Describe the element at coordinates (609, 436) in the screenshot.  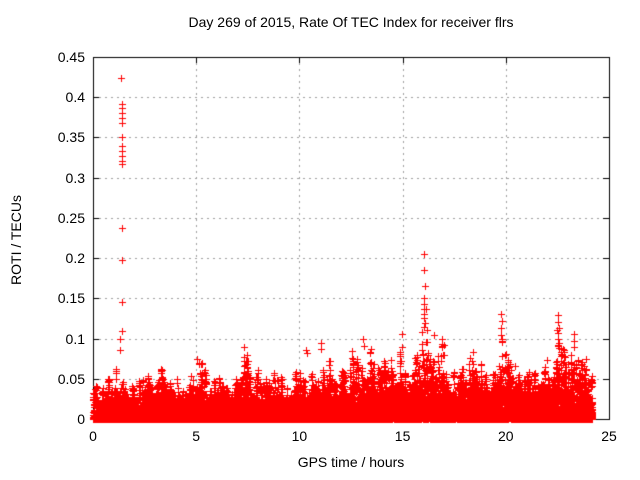
I see `x-tick-label: 25` at that location.